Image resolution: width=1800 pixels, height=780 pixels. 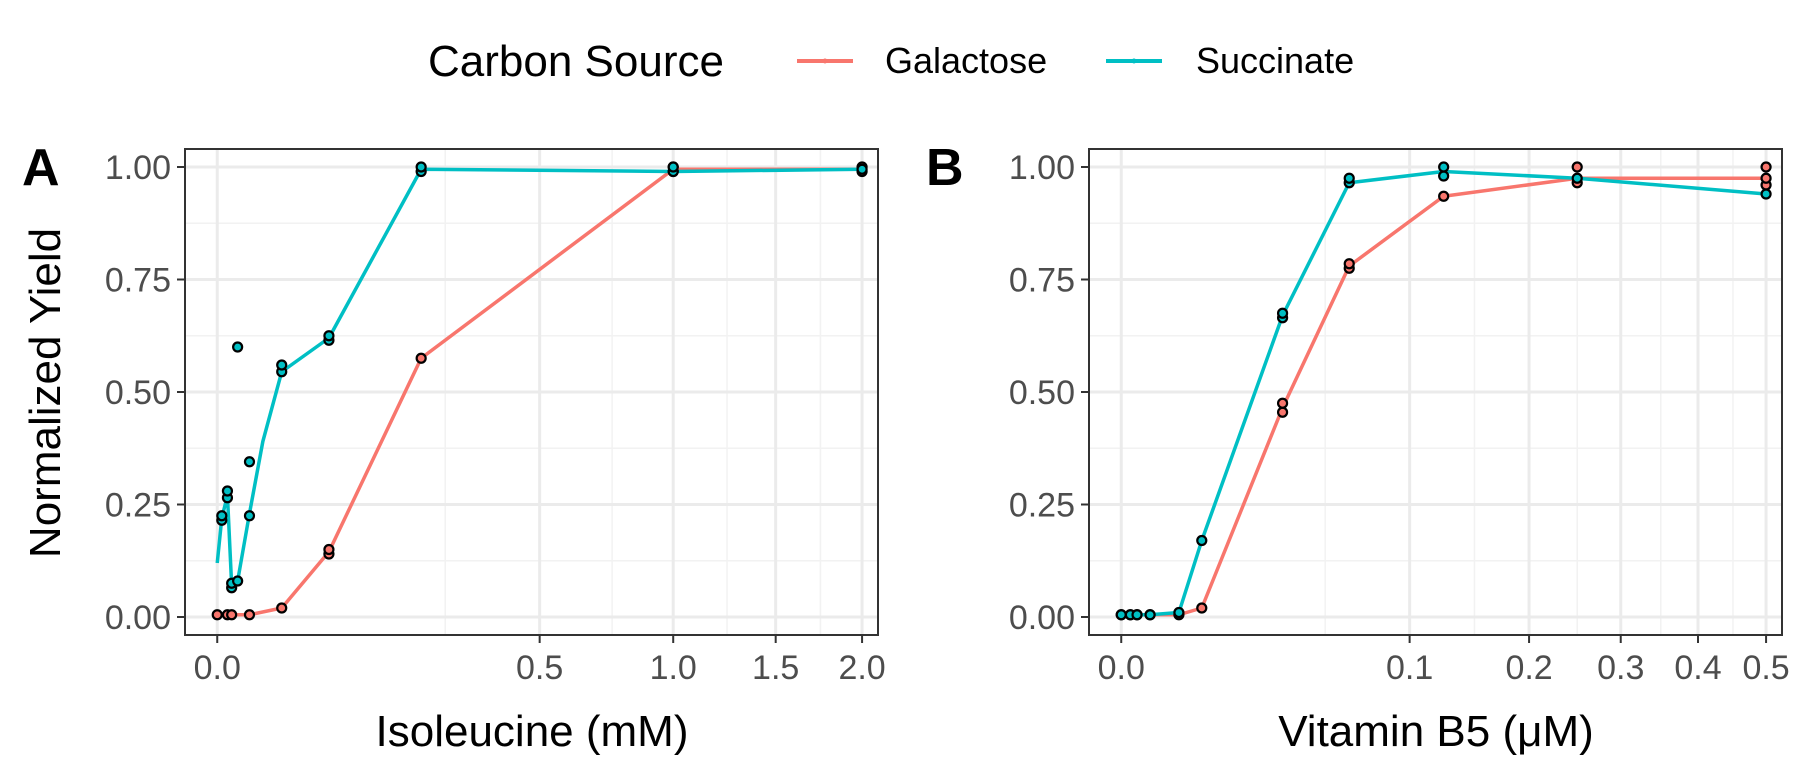 I want to click on x-tick-label: 1.0, so click(x=673, y=668).